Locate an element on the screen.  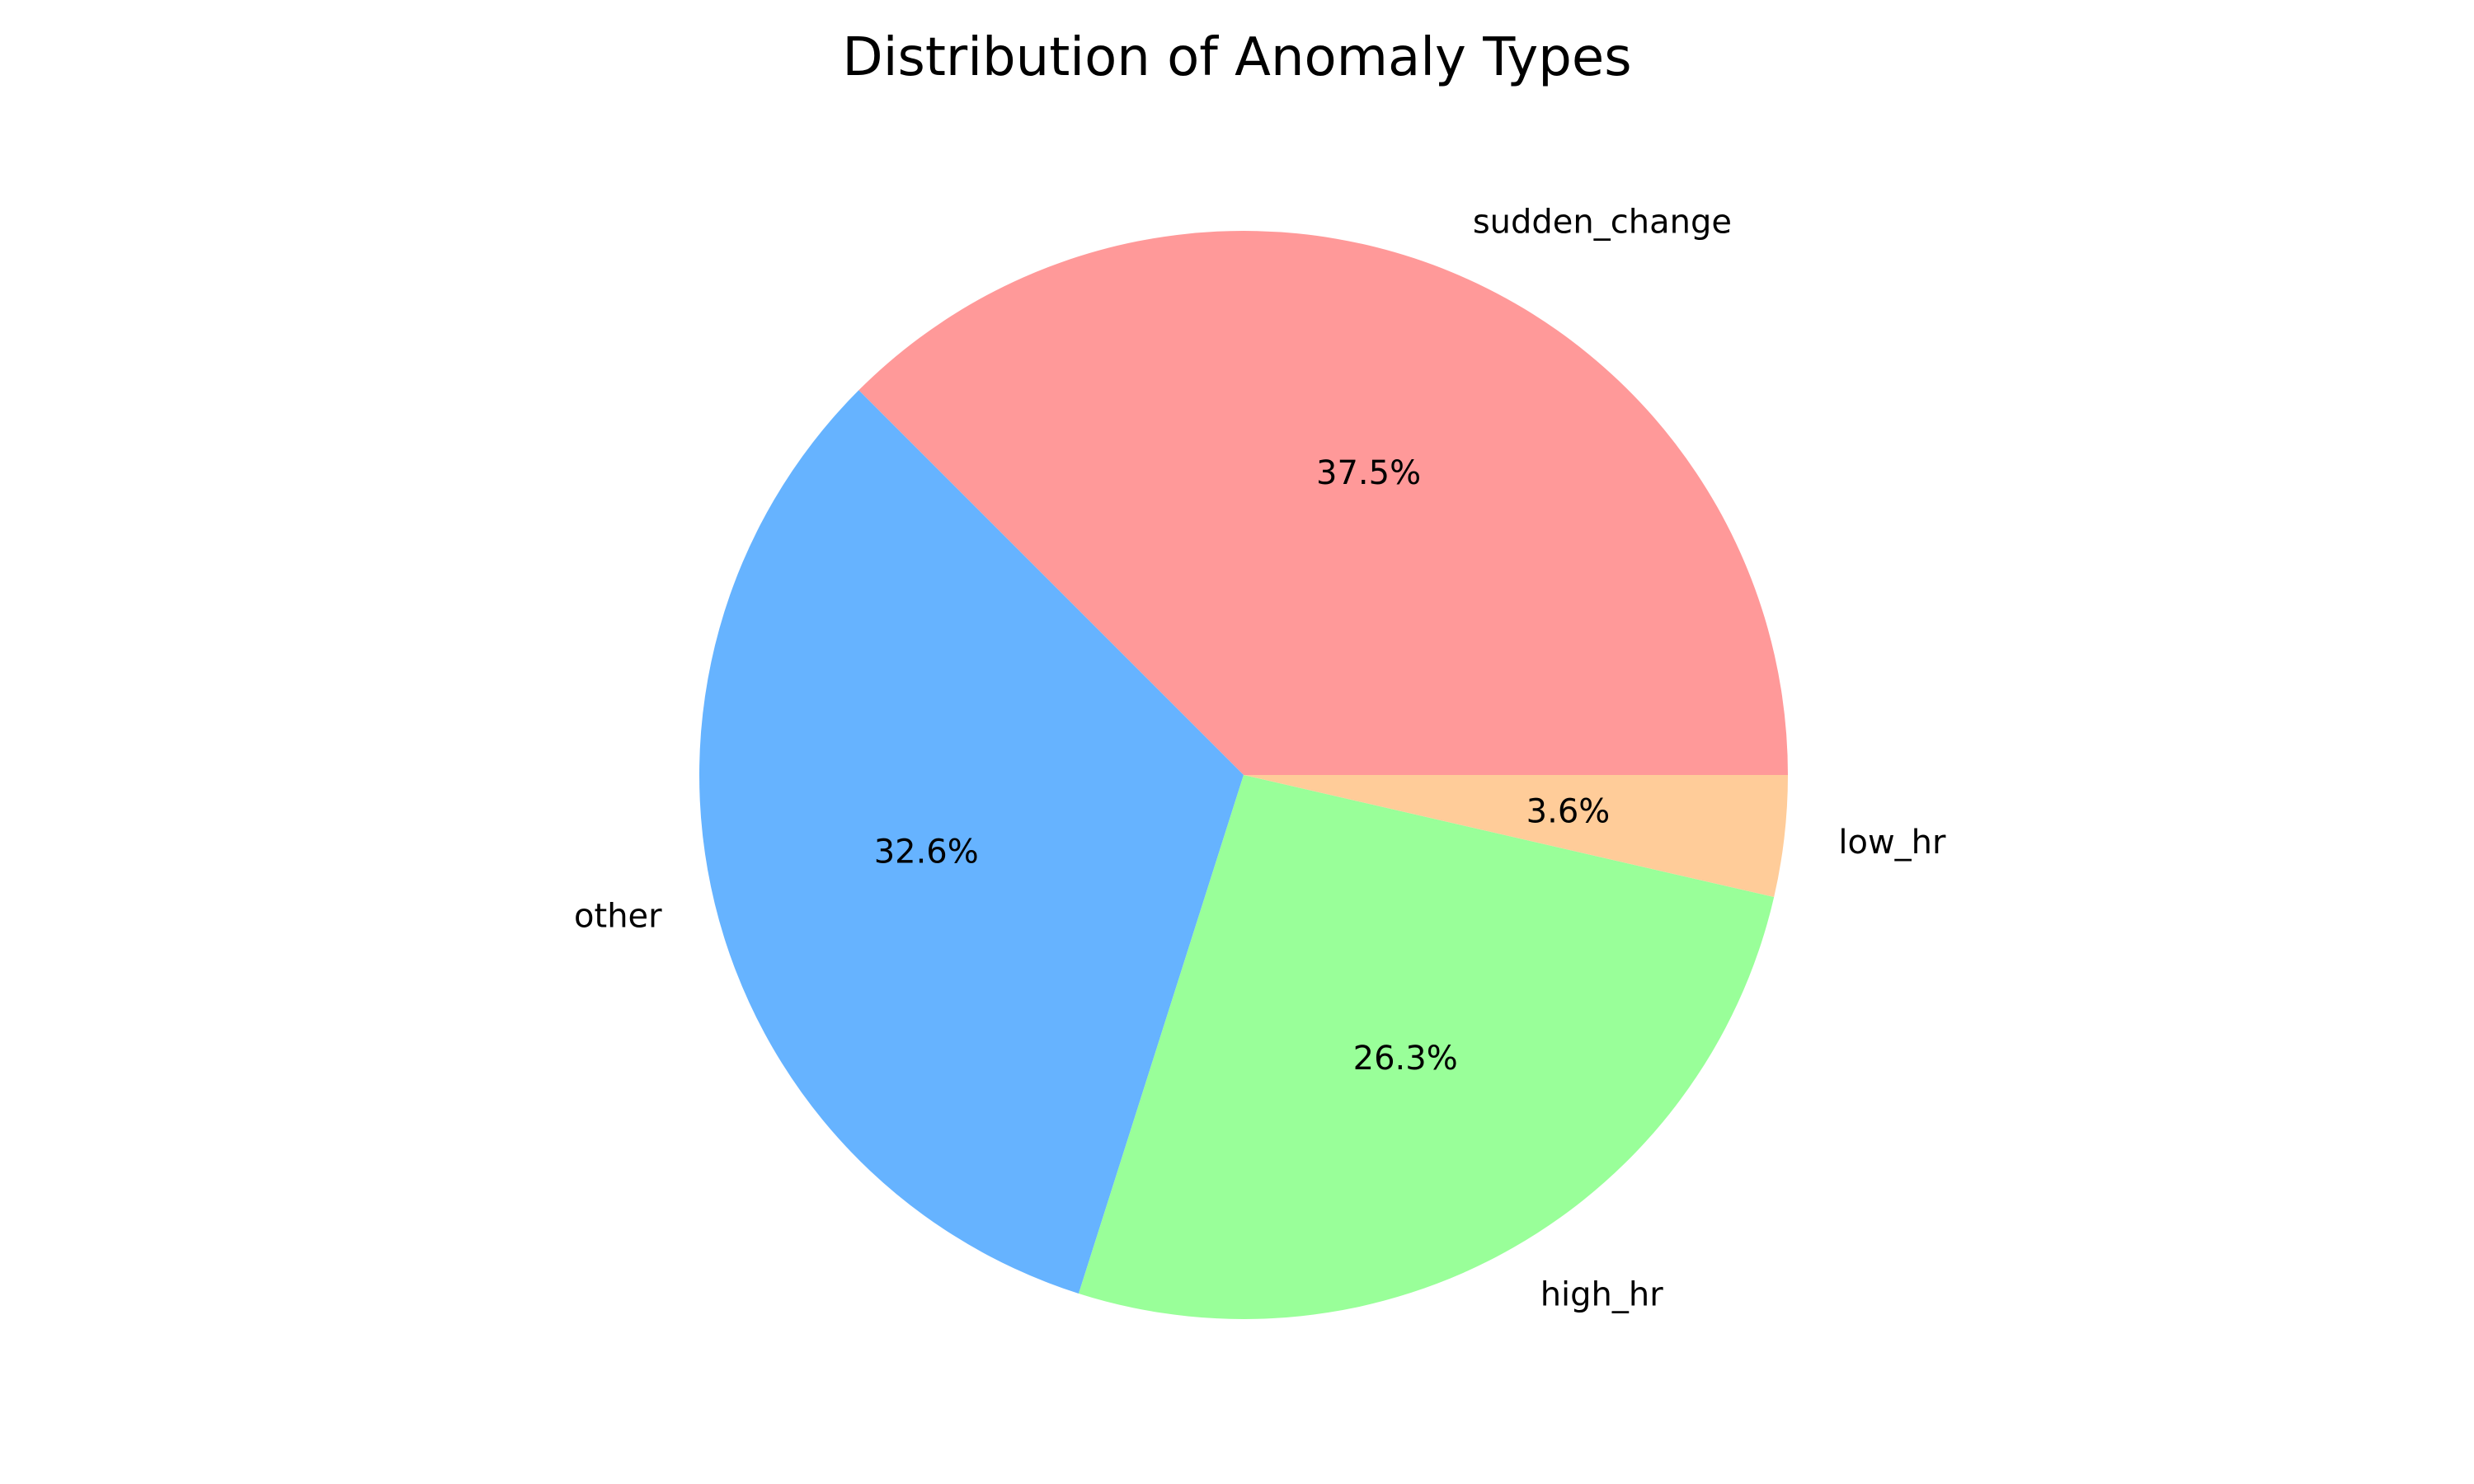
pie-slice-other is located at coordinates (971, 842).